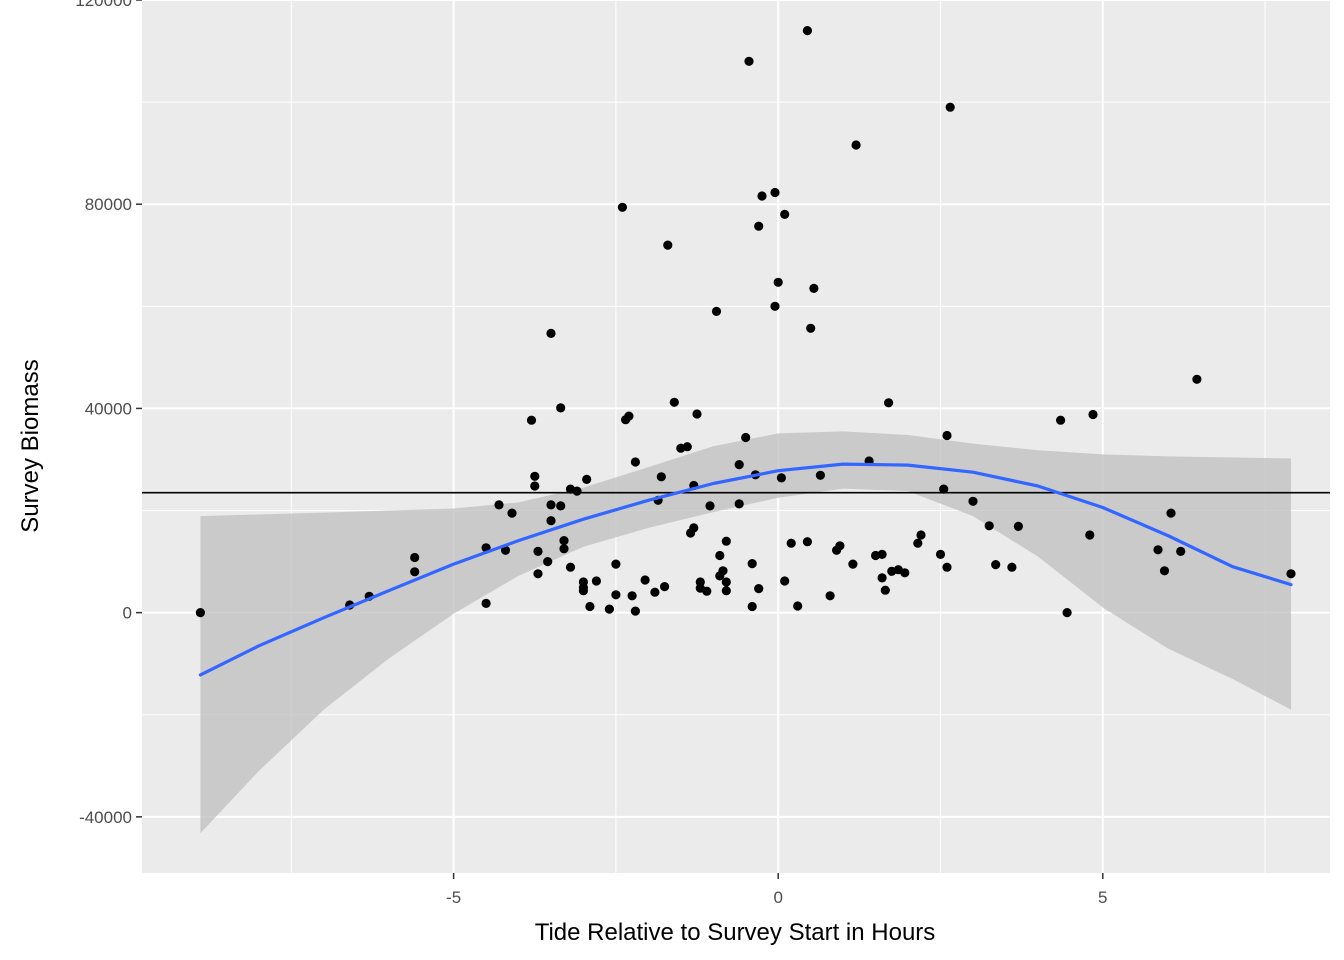 This screenshot has height=960, width=1344. Describe the element at coordinates (103, 5) in the screenshot. I see `y-tick-label: 120000` at that location.